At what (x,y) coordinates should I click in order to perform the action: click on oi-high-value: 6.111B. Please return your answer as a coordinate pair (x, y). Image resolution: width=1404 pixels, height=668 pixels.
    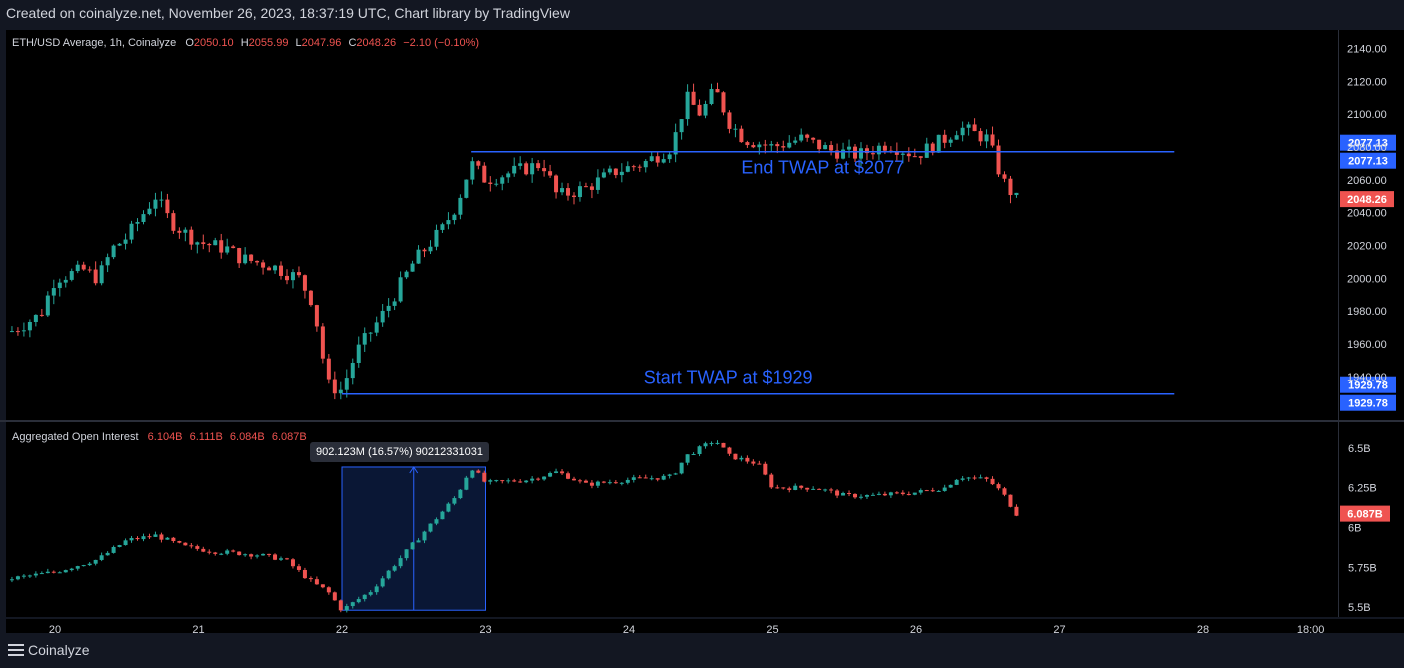
    Looking at the image, I should click on (206, 437).